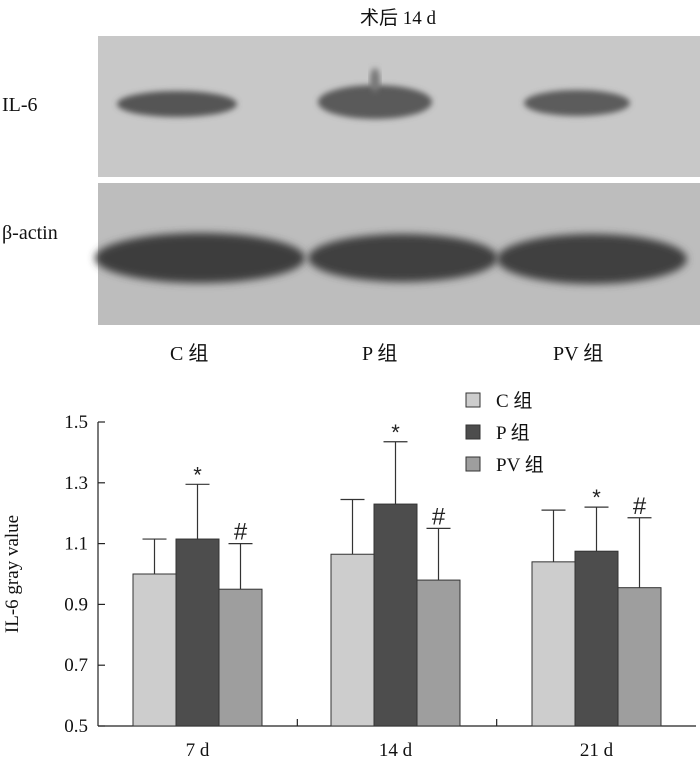 The height and width of the screenshot is (765, 700). I want to click on blot-row-label-il6: IL-6, so click(20, 105).